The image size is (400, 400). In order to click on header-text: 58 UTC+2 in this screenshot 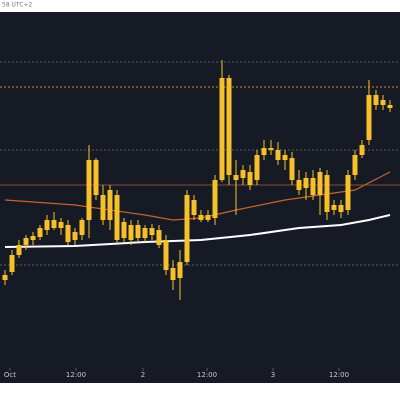, I will do `click(17, 5)`.